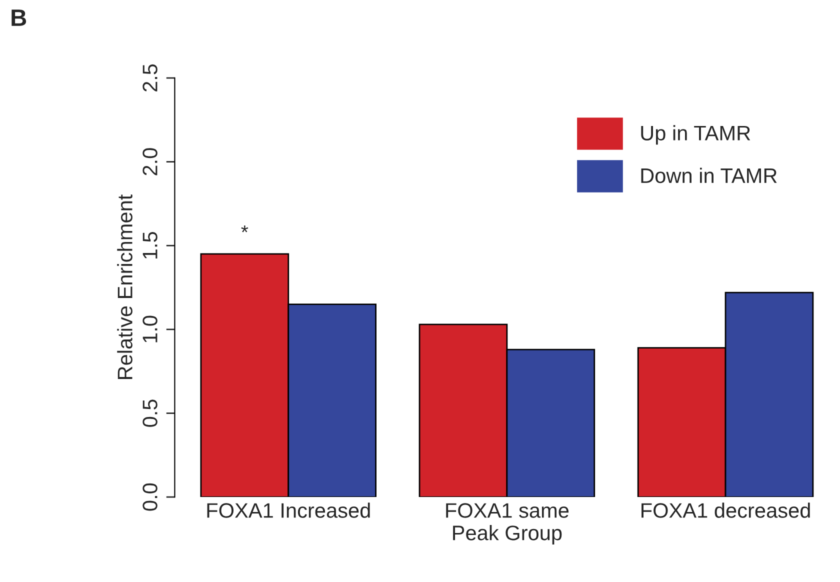 This screenshot has height=582, width=840. Describe the element at coordinates (150, 413) in the screenshot. I see `y-tick-label: 0.5` at that location.